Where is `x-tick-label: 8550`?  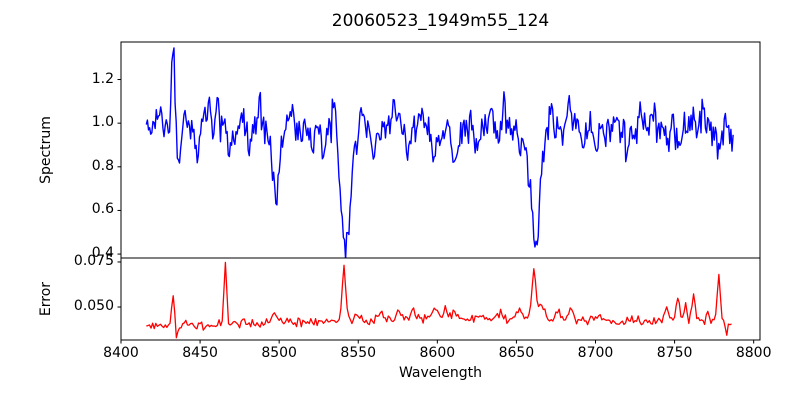
x-tick-label: 8550 is located at coordinates (358, 353).